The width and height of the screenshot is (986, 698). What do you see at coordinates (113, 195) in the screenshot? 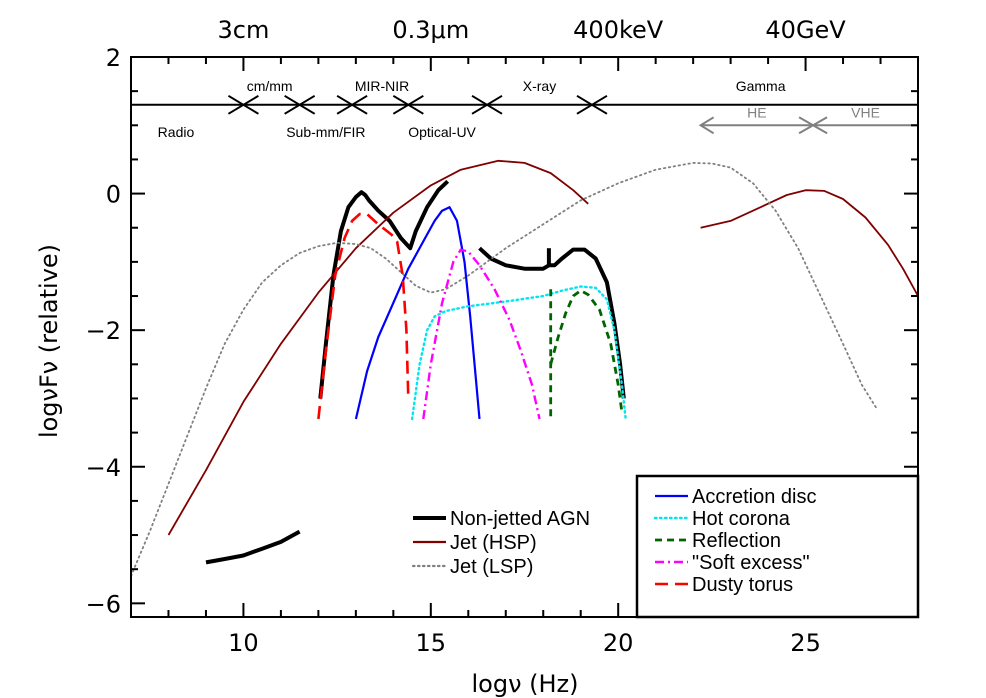
I see `y-tick-label-1: 0` at bounding box center [113, 195].